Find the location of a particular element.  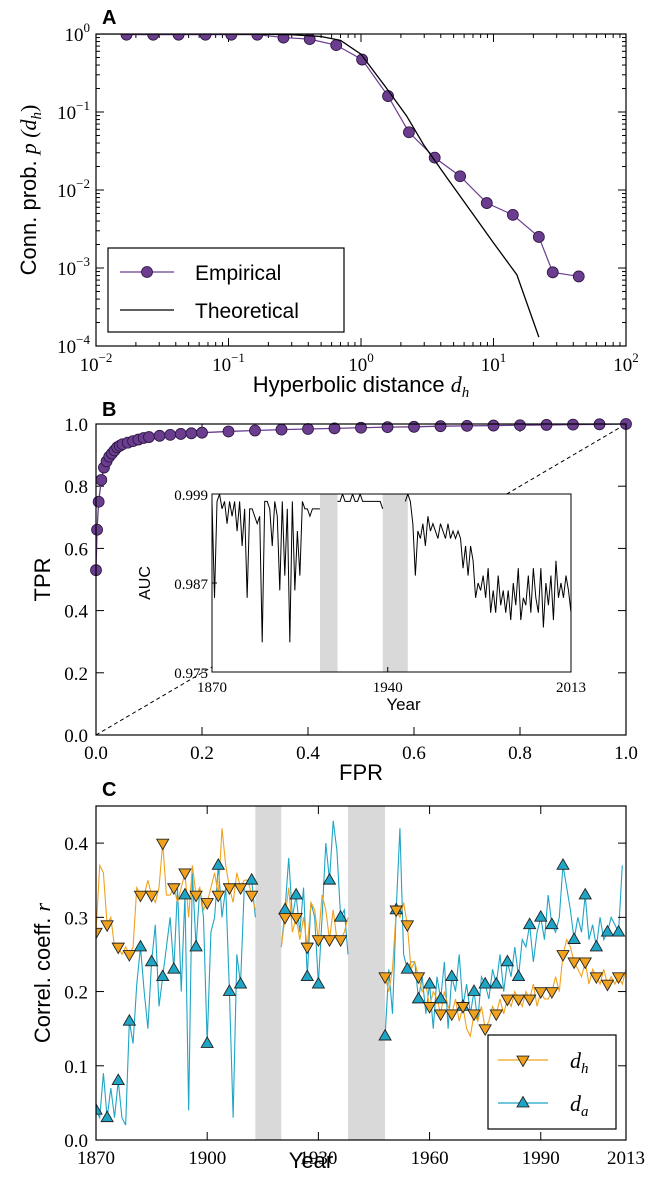

panel-c-y-tick-label: 0.3 is located at coordinates (76, 918).